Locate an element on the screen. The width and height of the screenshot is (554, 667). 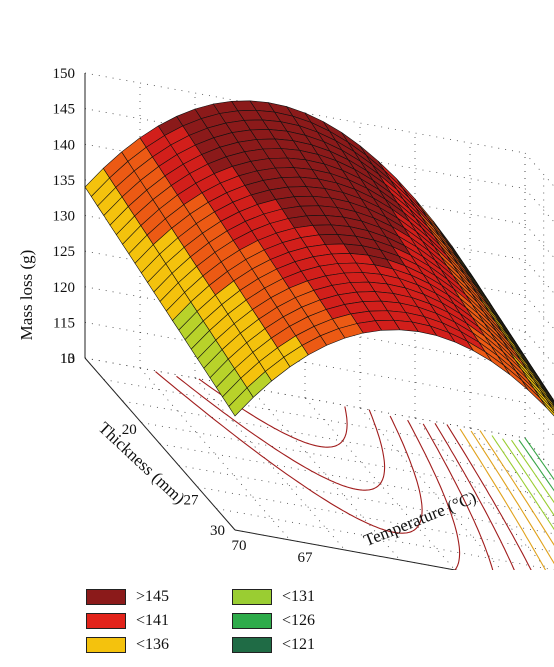
thickness-axis-line is located at coordinates (160, 444).